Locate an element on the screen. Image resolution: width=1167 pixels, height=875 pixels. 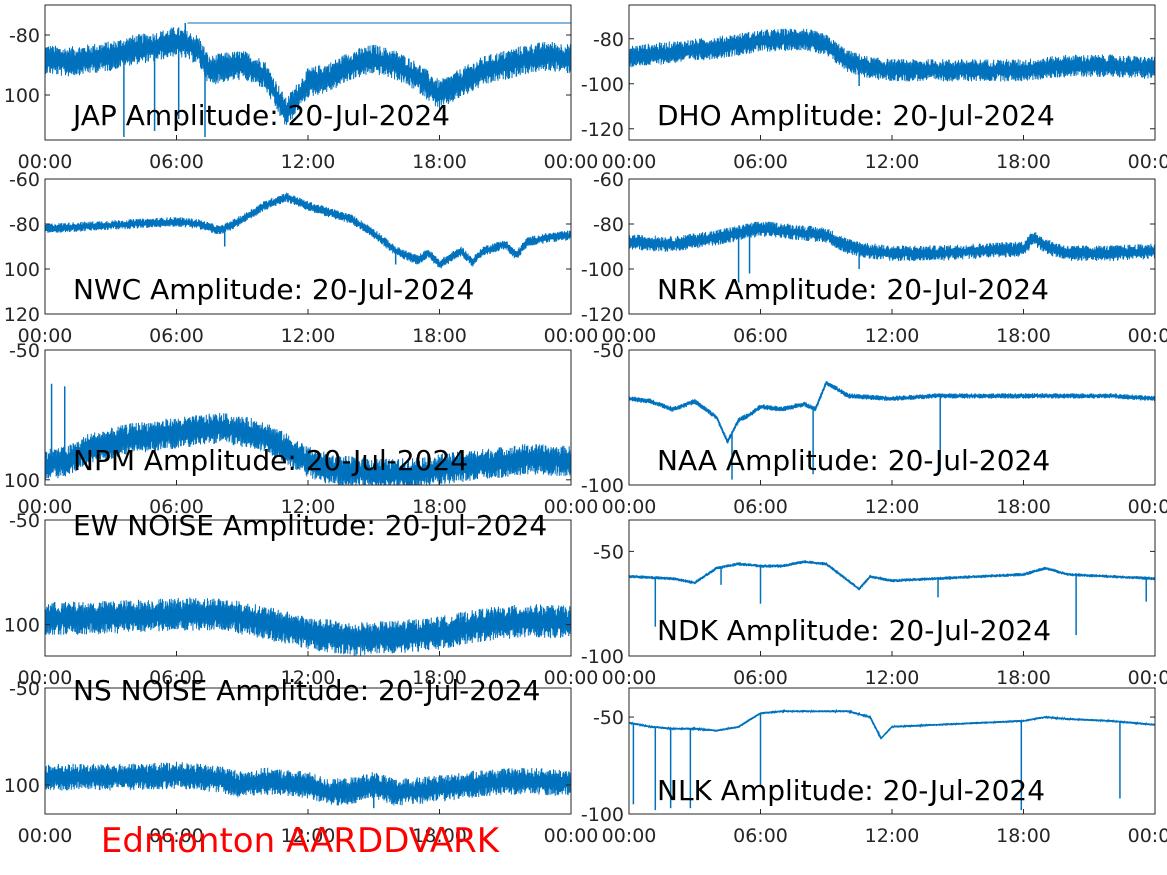
chart-title: DHO Amplitude: 20-Jul-2024 is located at coordinates (856, 115).